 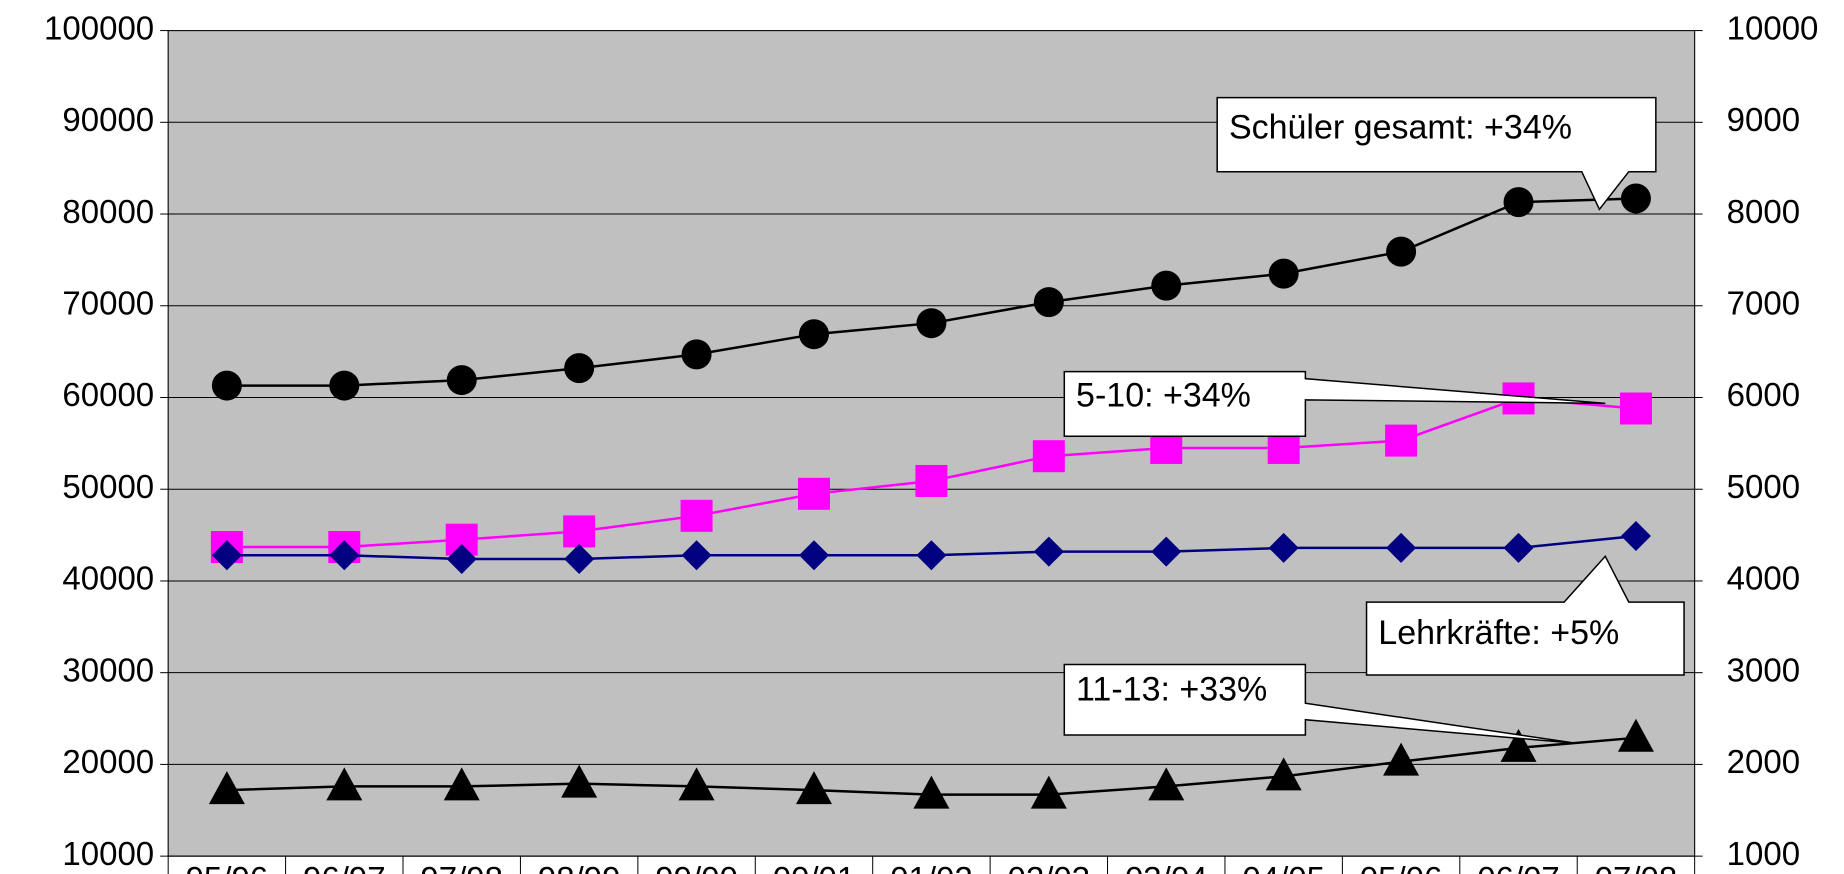 What do you see at coordinates (344, 867) in the screenshot?
I see `x-tick-label: 96/97` at bounding box center [344, 867].